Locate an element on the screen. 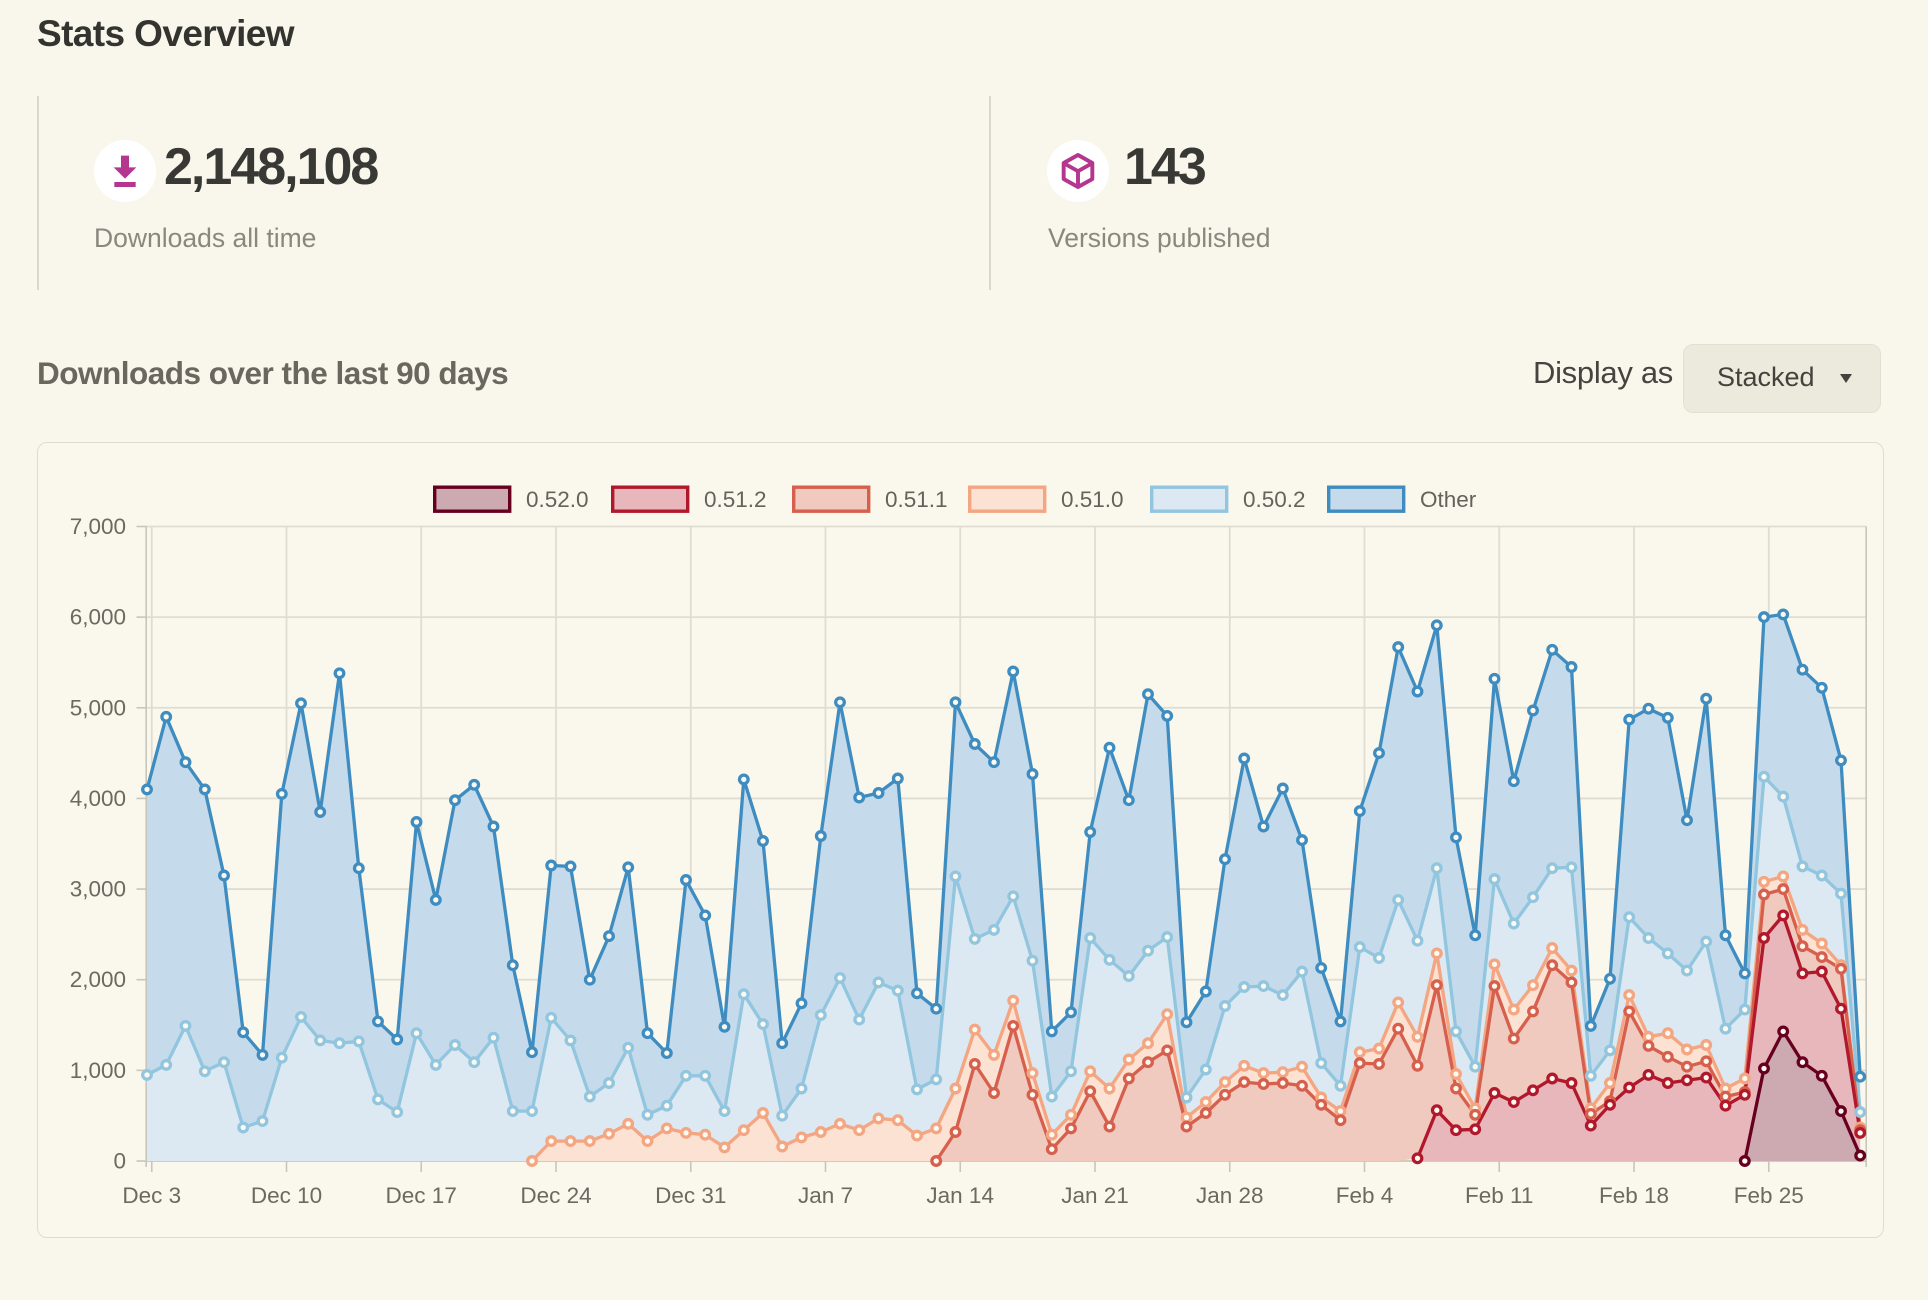 This screenshot has height=1300, width=1928. svg-text: 0.51.0 is located at coordinates (1092, 499).